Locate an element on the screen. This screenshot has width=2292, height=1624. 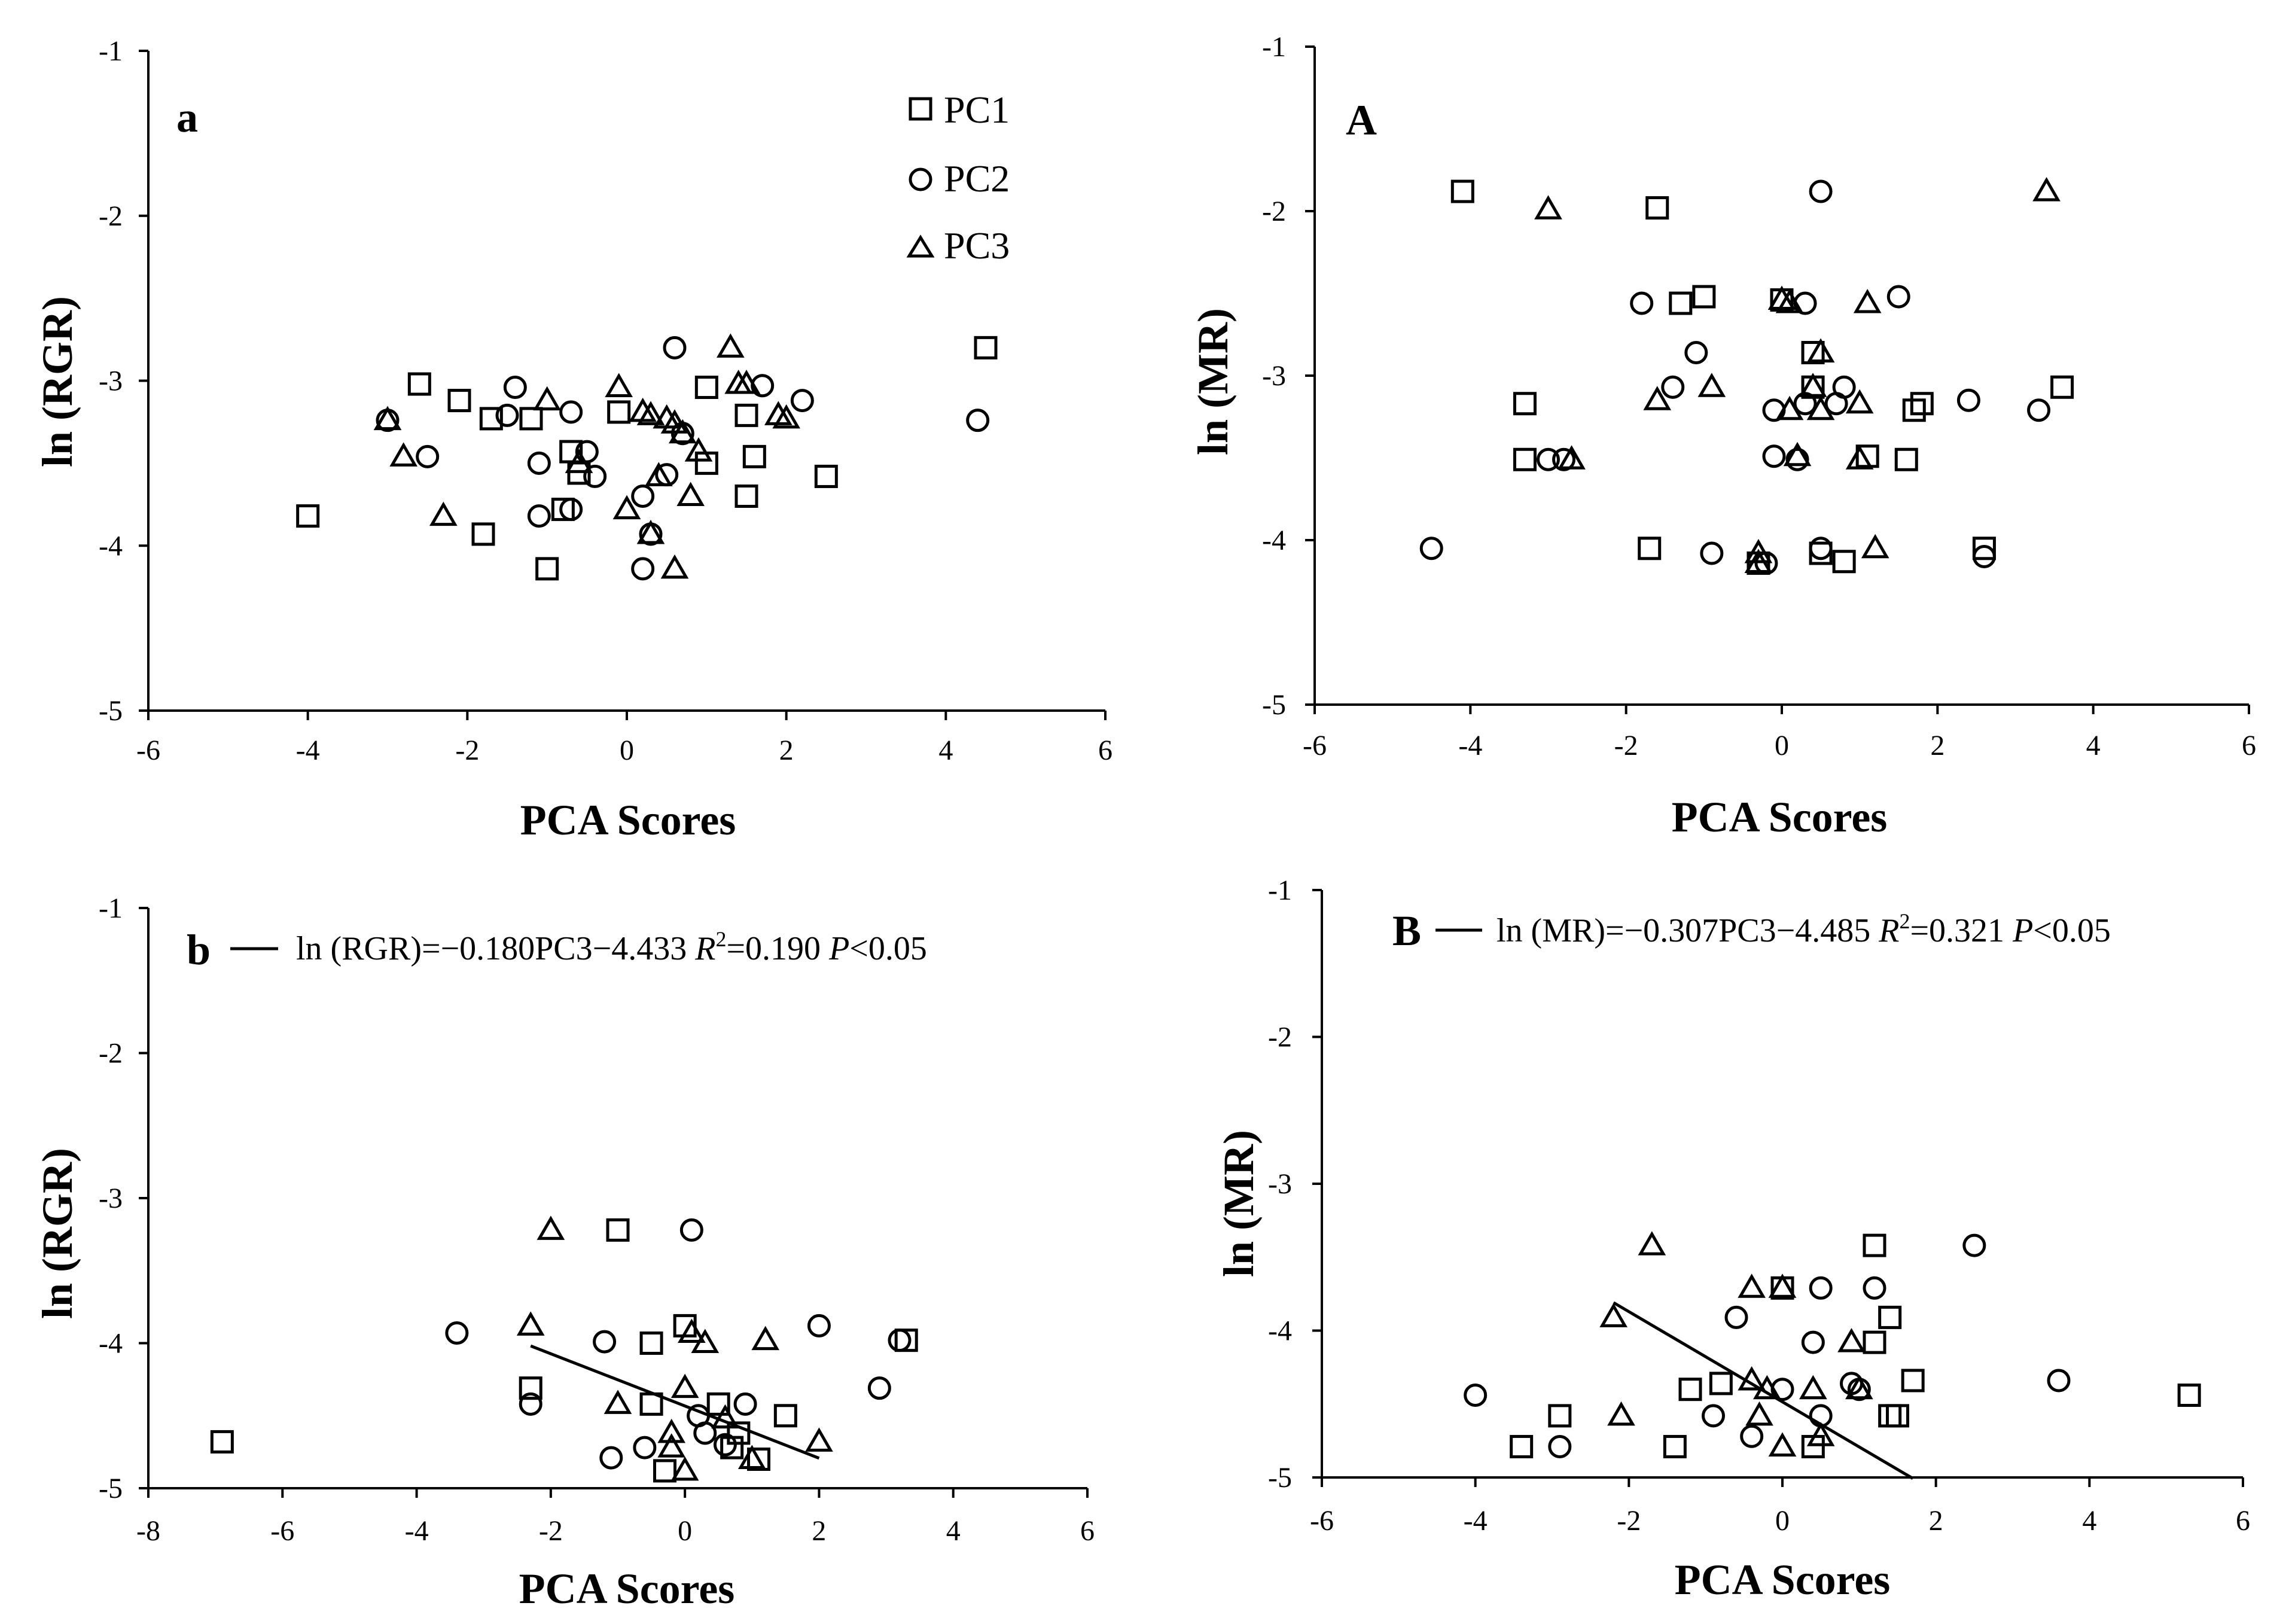
regression-line is located at coordinates (675, 1402).